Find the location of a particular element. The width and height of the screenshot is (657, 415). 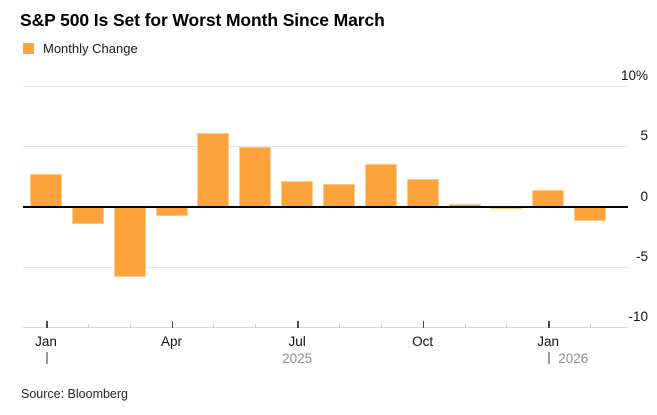

bar-sep-2025 is located at coordinates (380, 185).